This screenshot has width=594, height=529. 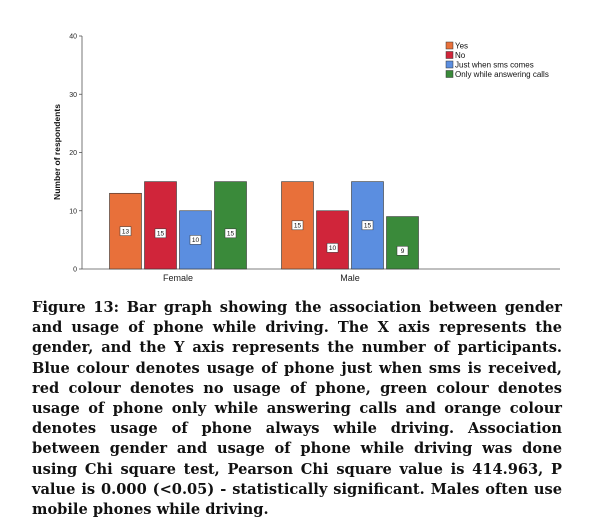 What do you see at coordinates (178, 278) in the screenshot?
I see `x-tick-label: Female` at bounding box center [178, 278].